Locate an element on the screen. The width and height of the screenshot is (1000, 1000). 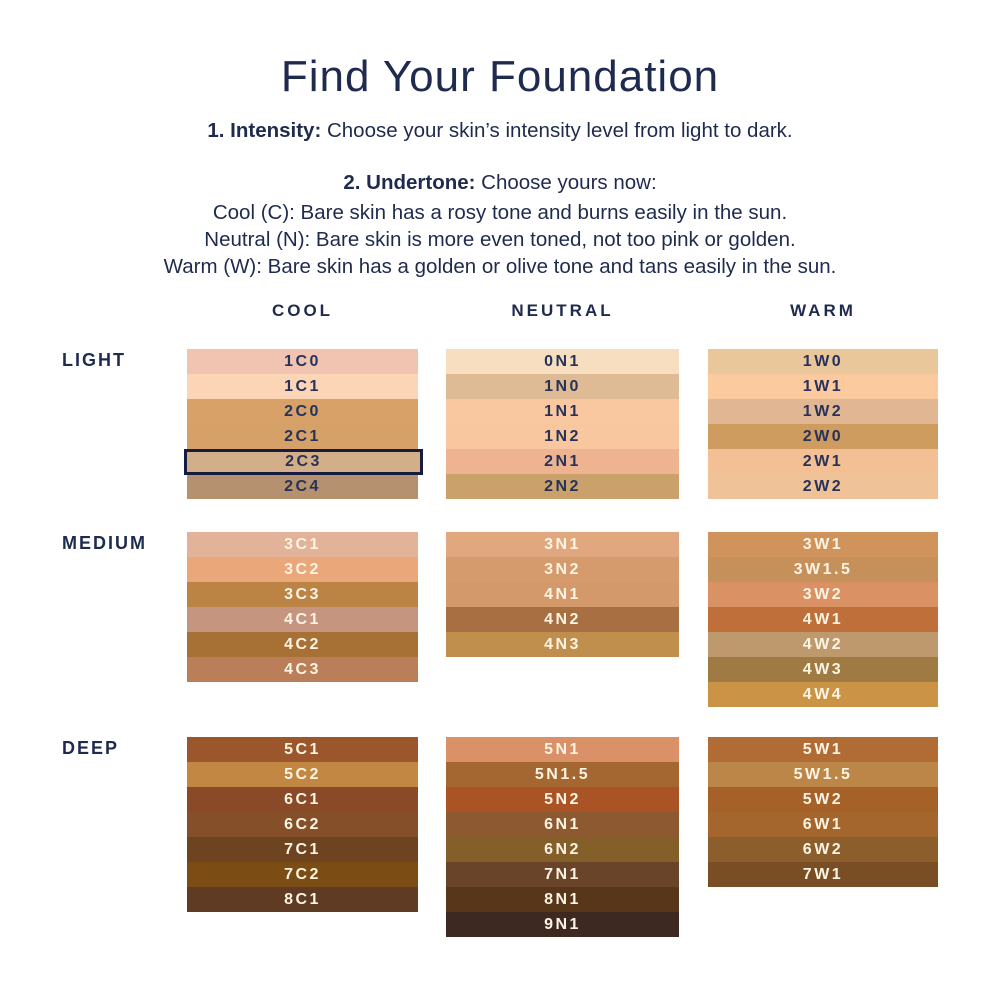
swatch-6c1: 6C1 is located at coordinates (302, 799).